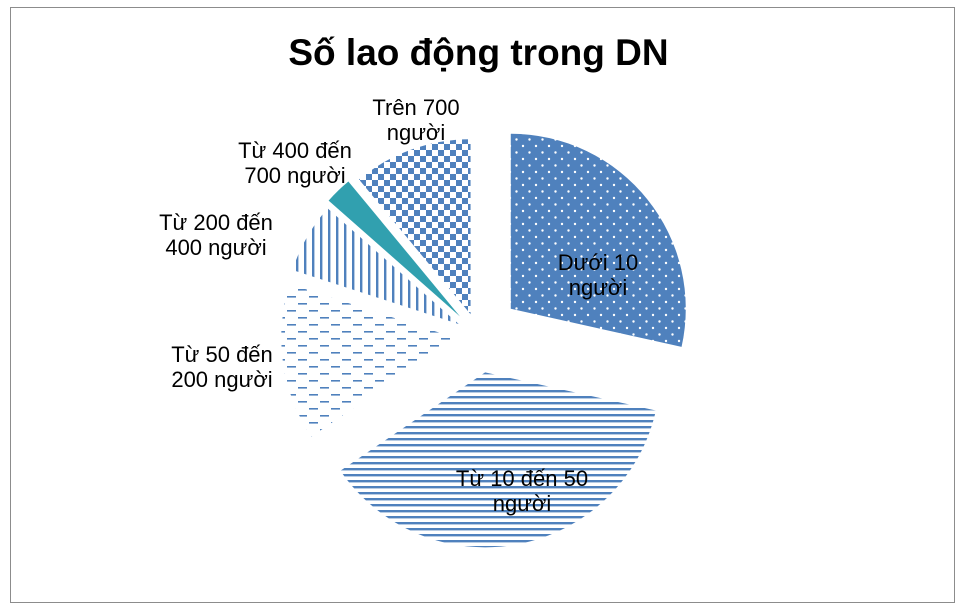 The image size is (957, 605). I want to click on pie-slice-tu-10-den-50-nguoi, so click(498, 460).